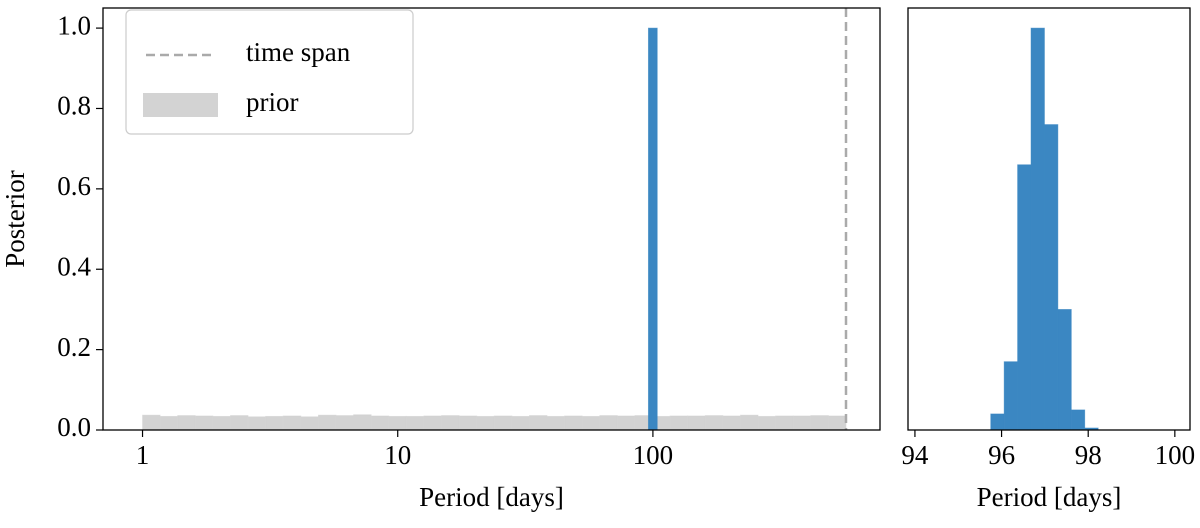 The height and width of the screenshot is (528, 1200). Describe the element at coordinates (143, 455) in the screenshot. I see `x-tick-label: 1` at that location.